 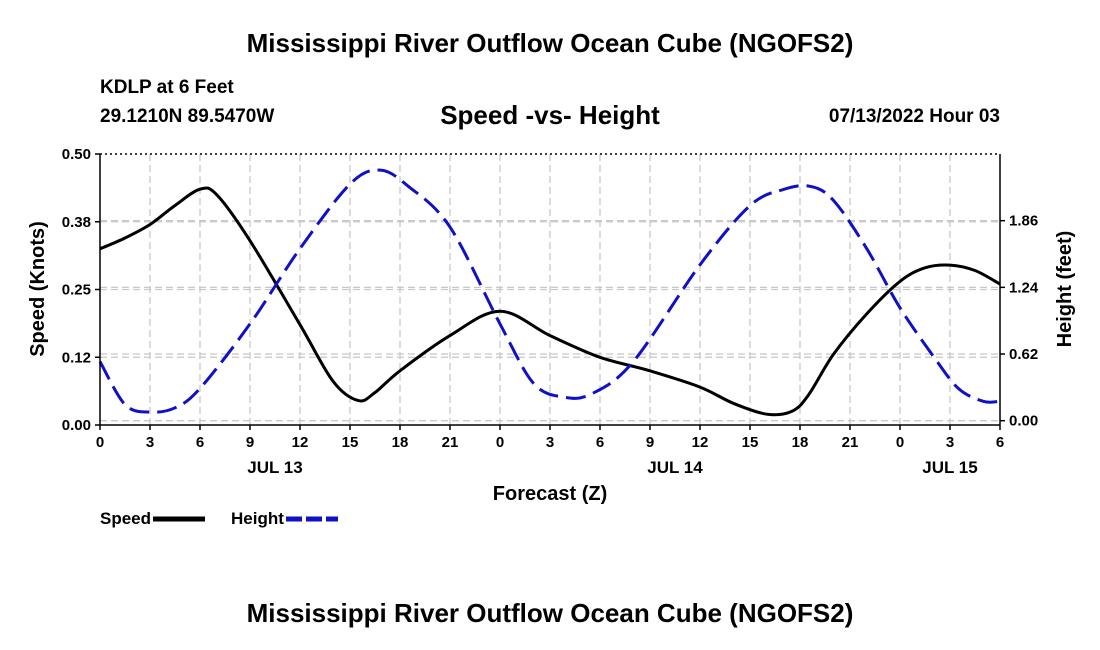 I want to click on y-tick-label-right: 0.62, so click(x=1023, y=354).